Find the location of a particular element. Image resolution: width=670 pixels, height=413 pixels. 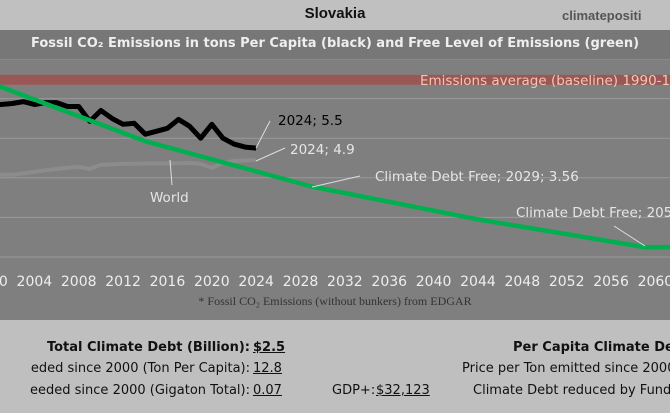

total-debt-label: Total Climate Debt (Billion): is located at coordinates (148, 347).